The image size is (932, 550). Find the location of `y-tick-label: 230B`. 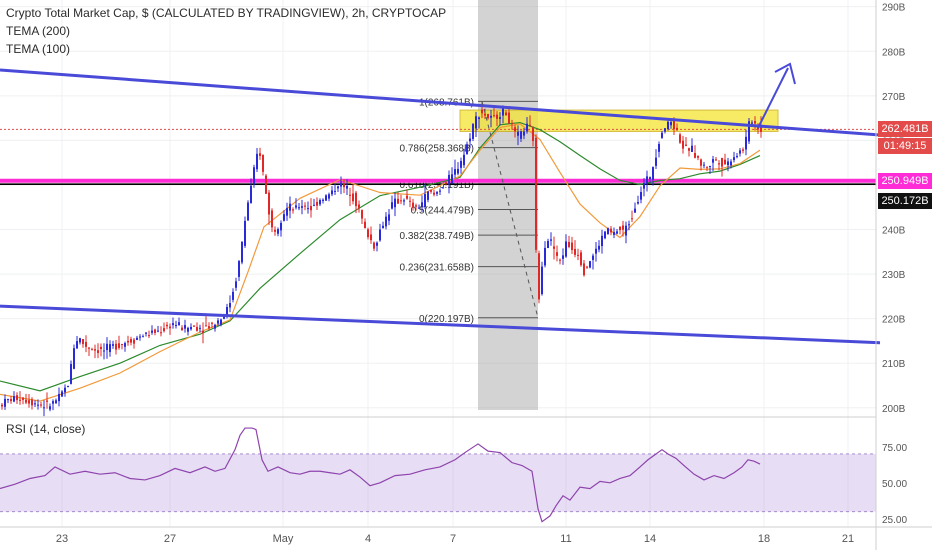

y-tick-label: 230B is located at coordinates (894, 275).